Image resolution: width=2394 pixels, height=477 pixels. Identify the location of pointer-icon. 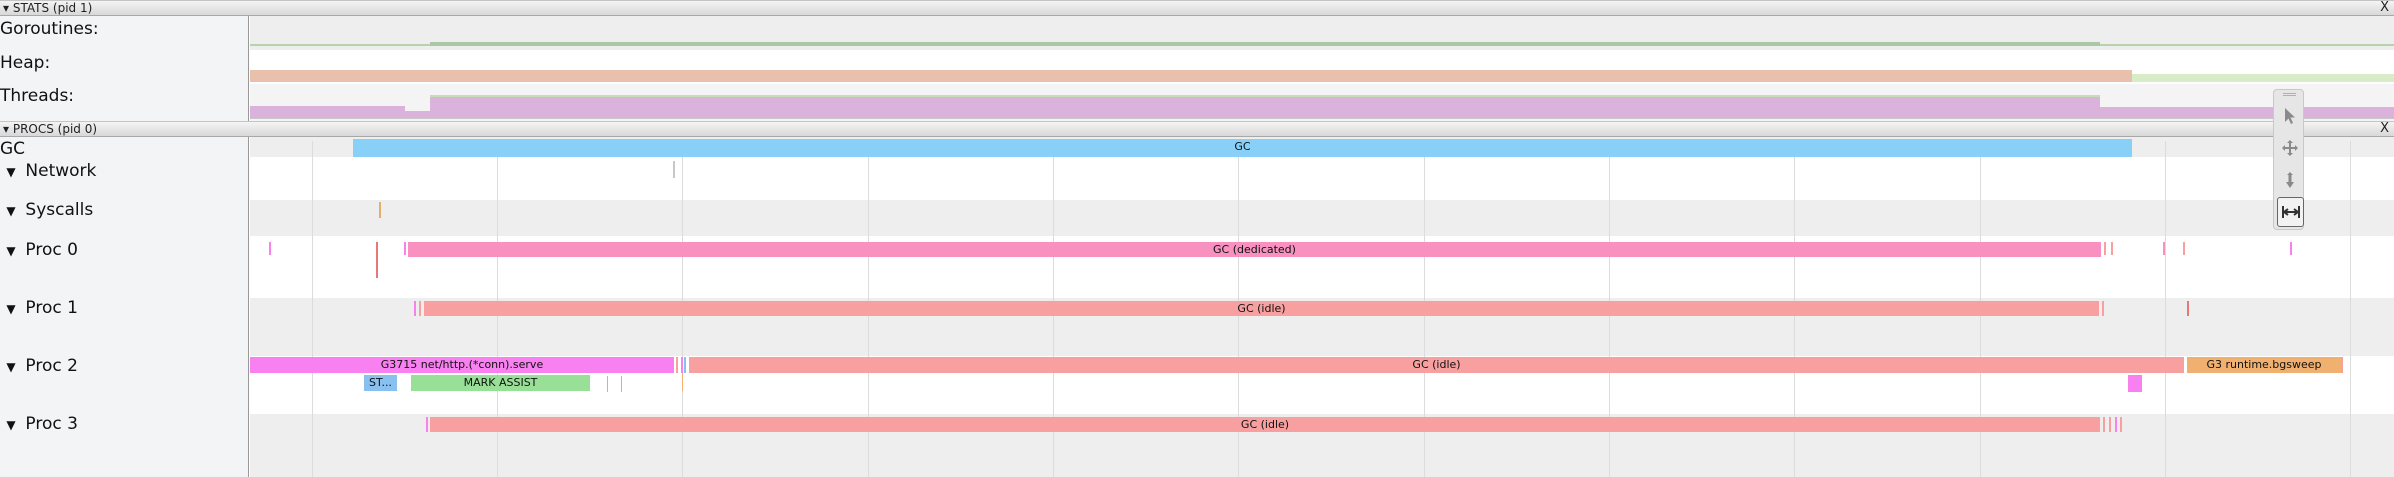
(2289, 116).